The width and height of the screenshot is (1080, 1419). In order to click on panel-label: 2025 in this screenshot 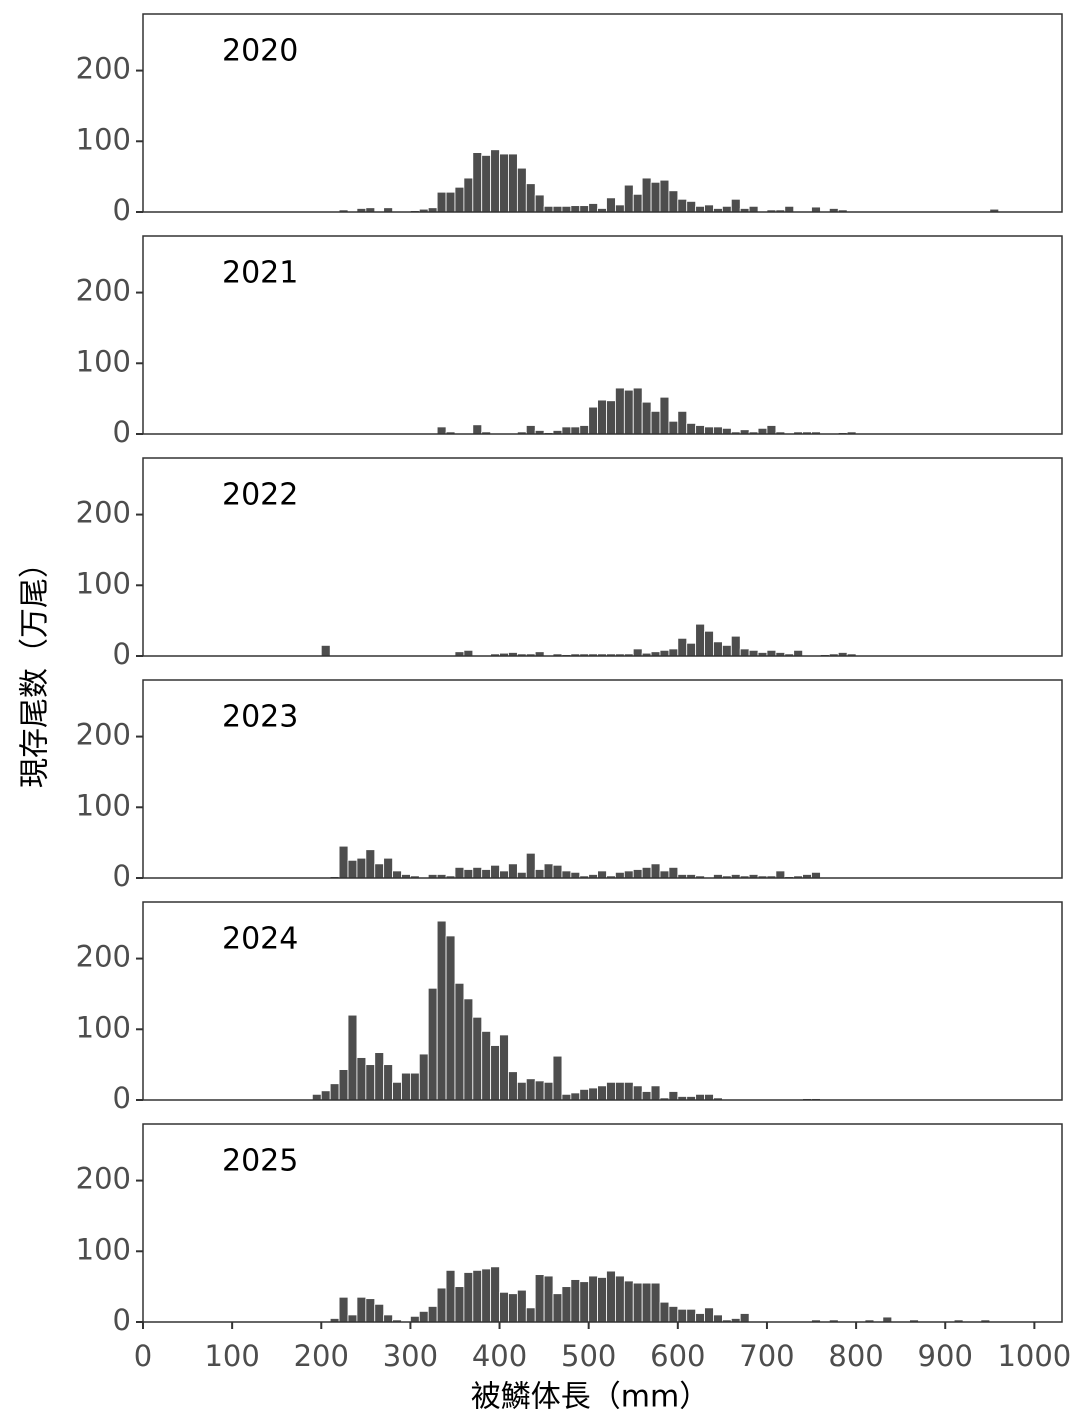, I will do `click(260, 1161)`.